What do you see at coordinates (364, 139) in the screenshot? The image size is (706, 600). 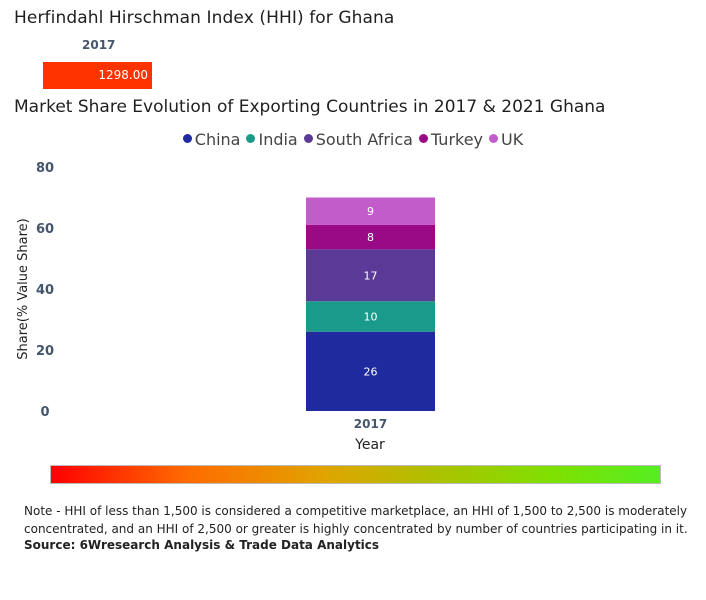 I see `legend-label: South Africa` at bounding box center [364, 139].